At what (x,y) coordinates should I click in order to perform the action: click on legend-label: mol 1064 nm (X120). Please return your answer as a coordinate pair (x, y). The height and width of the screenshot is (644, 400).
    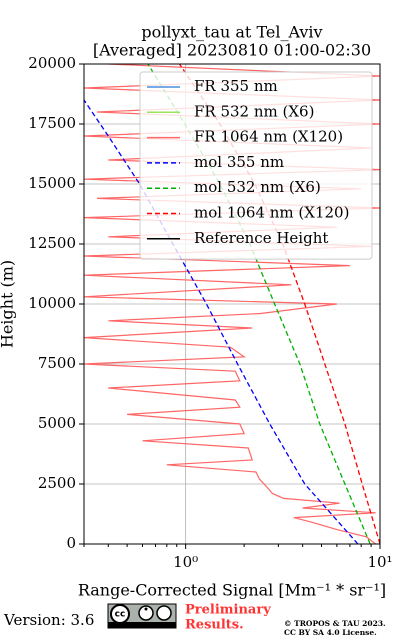
    Looking at the image, I should click on (271, 213).